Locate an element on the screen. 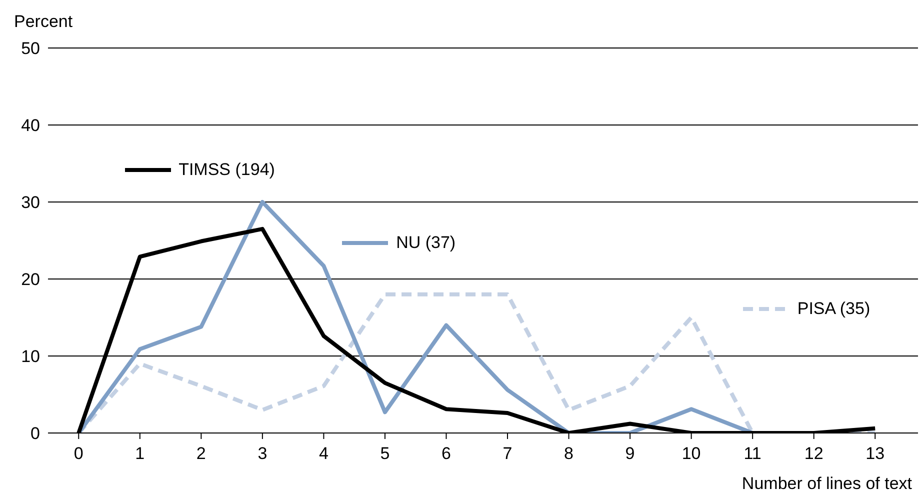 This screenshot has width=920, height=496. x-tick-label: 7 is located at coordinates (507, 454).